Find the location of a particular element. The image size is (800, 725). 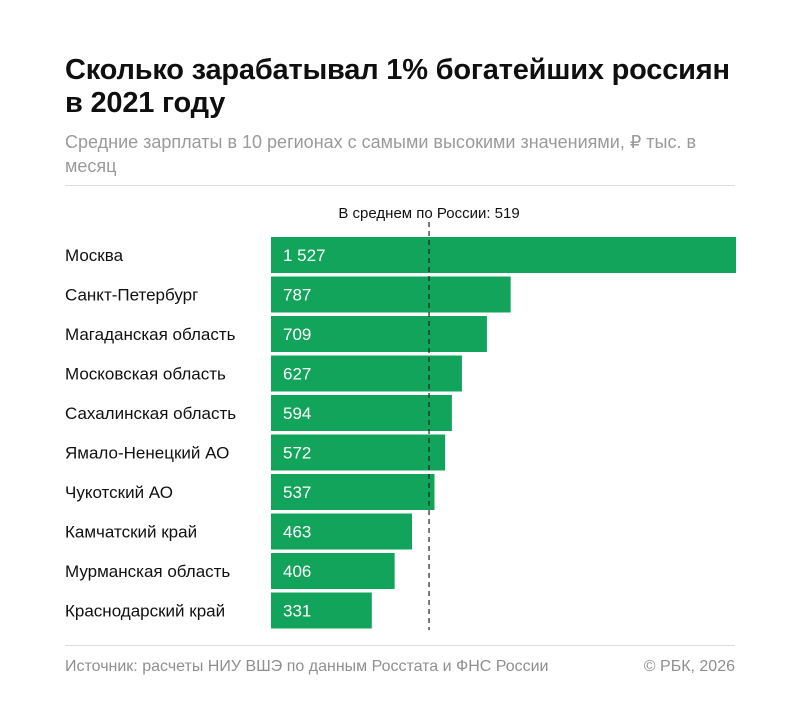

bar-value-label: 1 527 is located at coordinates (304, 255).